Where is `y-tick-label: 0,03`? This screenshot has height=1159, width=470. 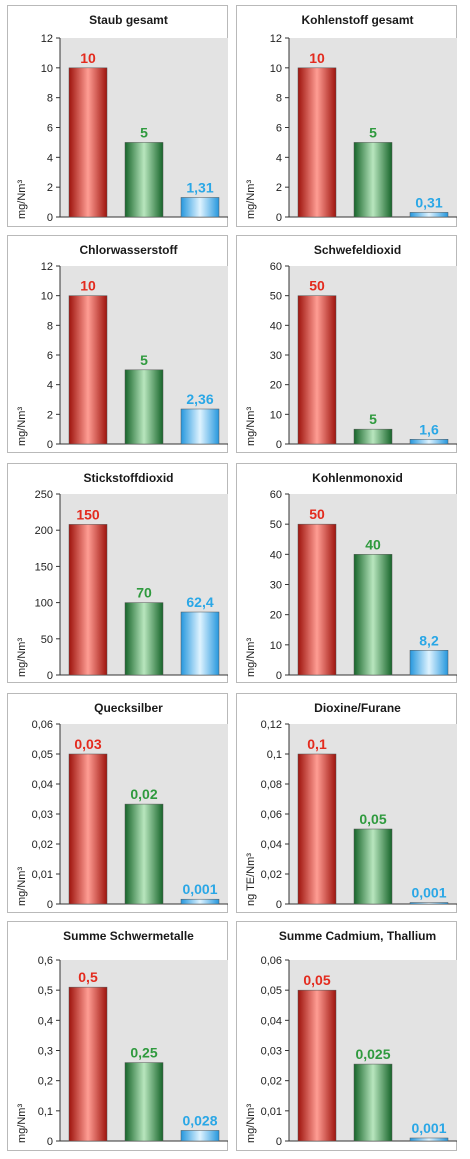
y-tick-label: 0,03 is located at coordinates (42, 815).